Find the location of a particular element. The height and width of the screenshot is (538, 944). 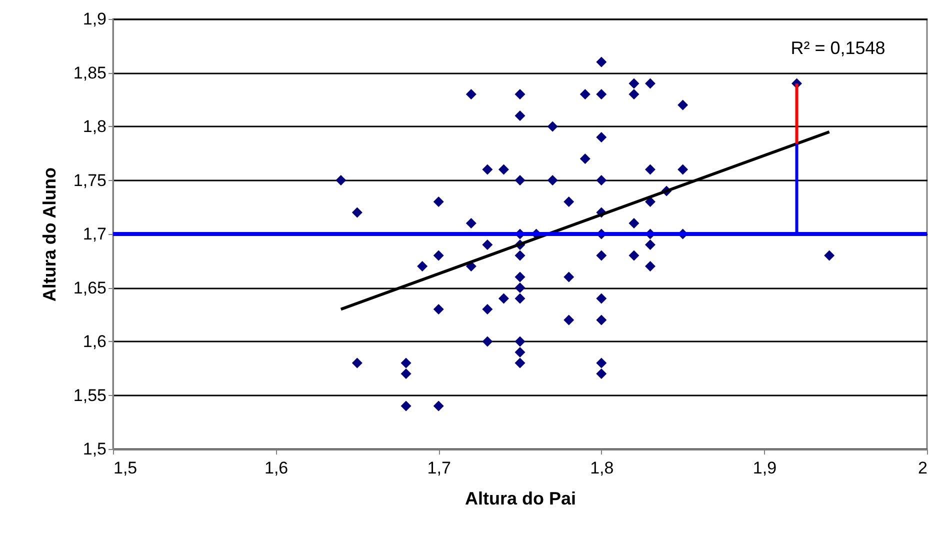

x-tick-label: 1,6 is located at coordinates (276, 468).